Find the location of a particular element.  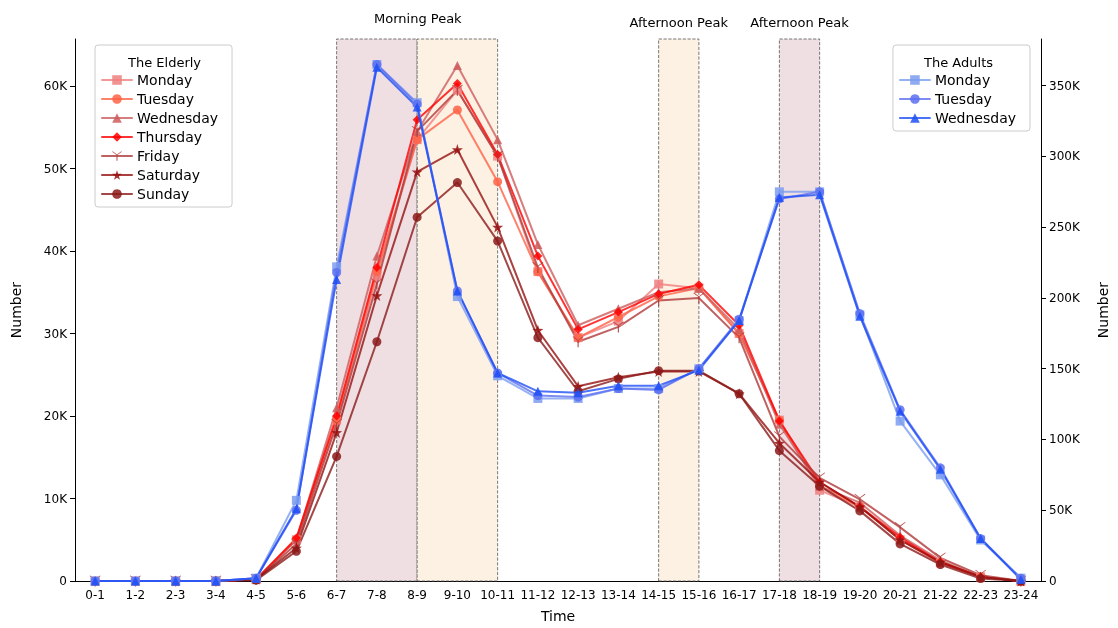

y2-tick-label: 0 is located at coordinates (1053, 581).